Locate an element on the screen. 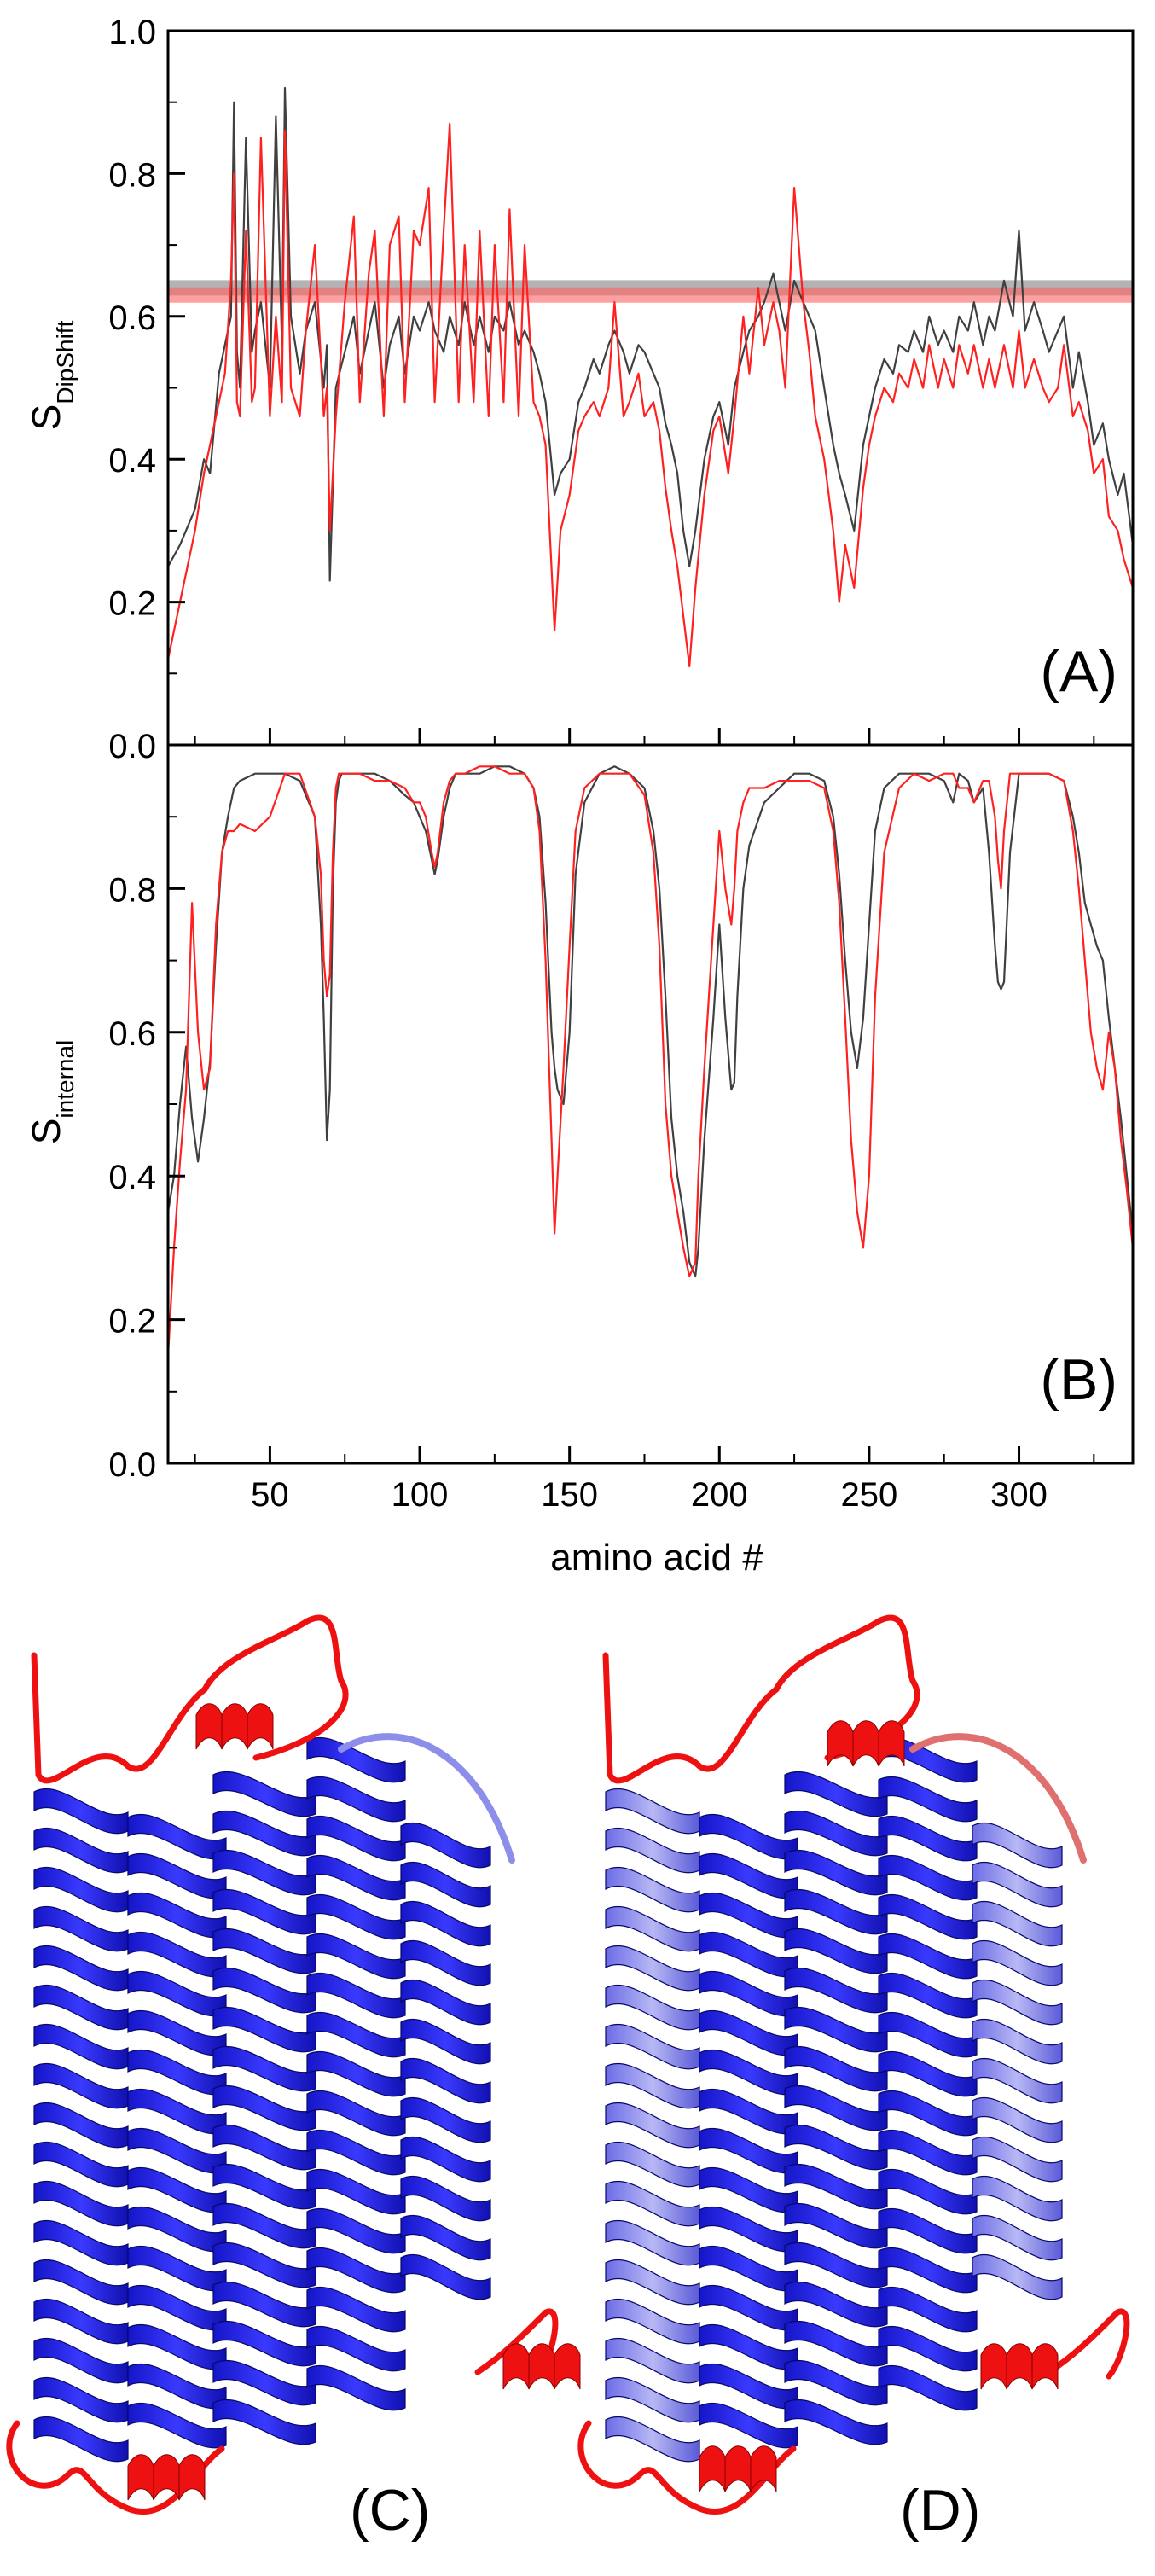 This screenshot has width=1155, height=2576. panel-a-ytick-label-4: 0.8 is located at coordinates (132, 175).